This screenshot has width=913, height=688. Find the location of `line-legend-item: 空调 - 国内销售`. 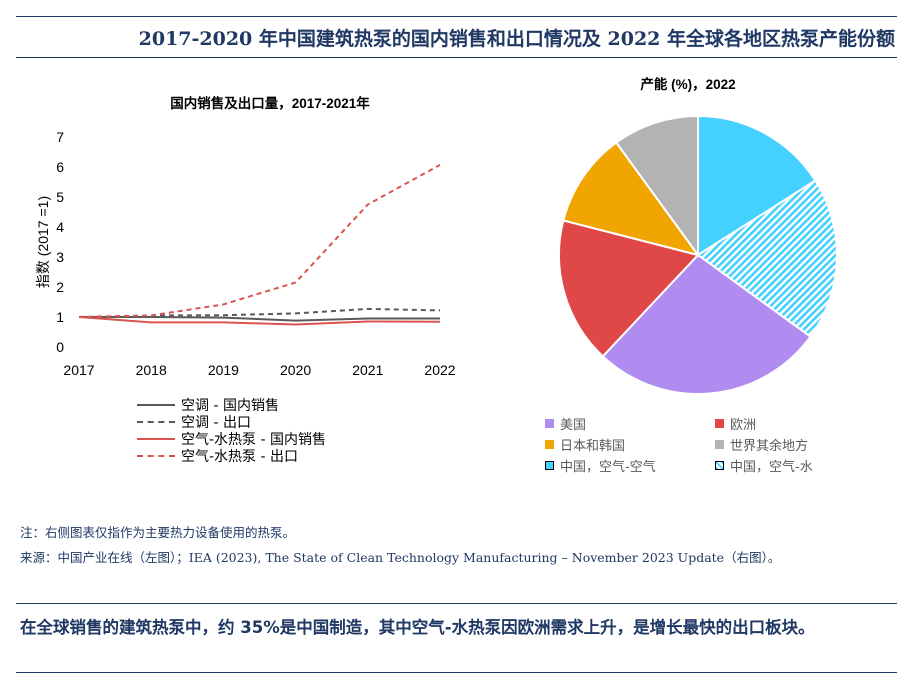

line-legend-item: 空调 - 国内销售 is located at coordinates (231, 405).